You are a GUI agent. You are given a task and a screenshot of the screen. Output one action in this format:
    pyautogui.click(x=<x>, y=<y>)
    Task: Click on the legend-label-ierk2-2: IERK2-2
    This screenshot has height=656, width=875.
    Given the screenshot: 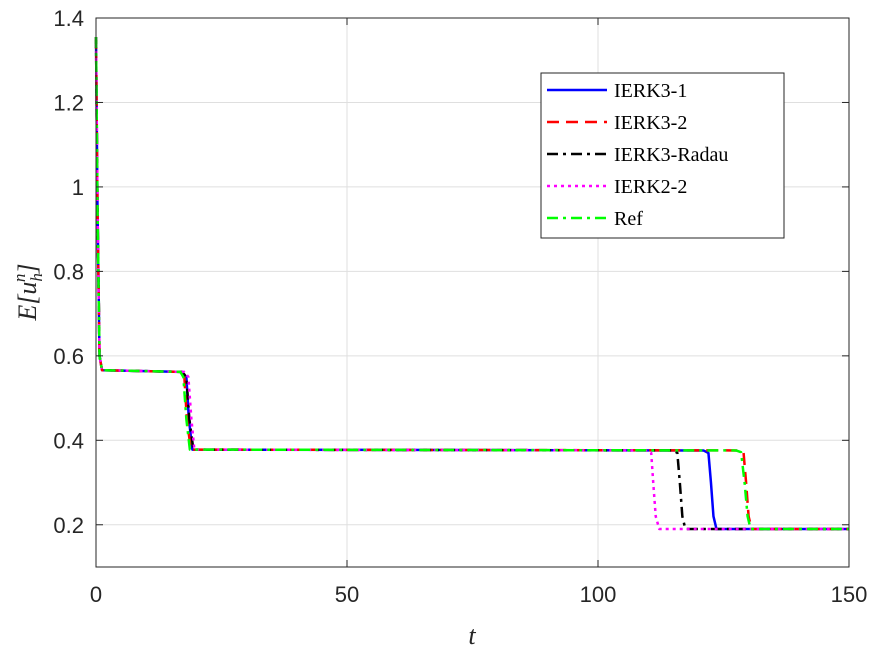 What is the action you would take?
    pyautogui.click(x=650, y=187)
    